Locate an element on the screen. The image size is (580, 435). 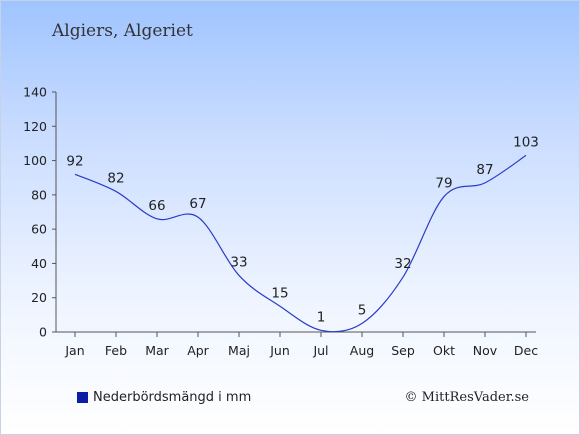
data-label: 103 is located at coordinates (526, 142).